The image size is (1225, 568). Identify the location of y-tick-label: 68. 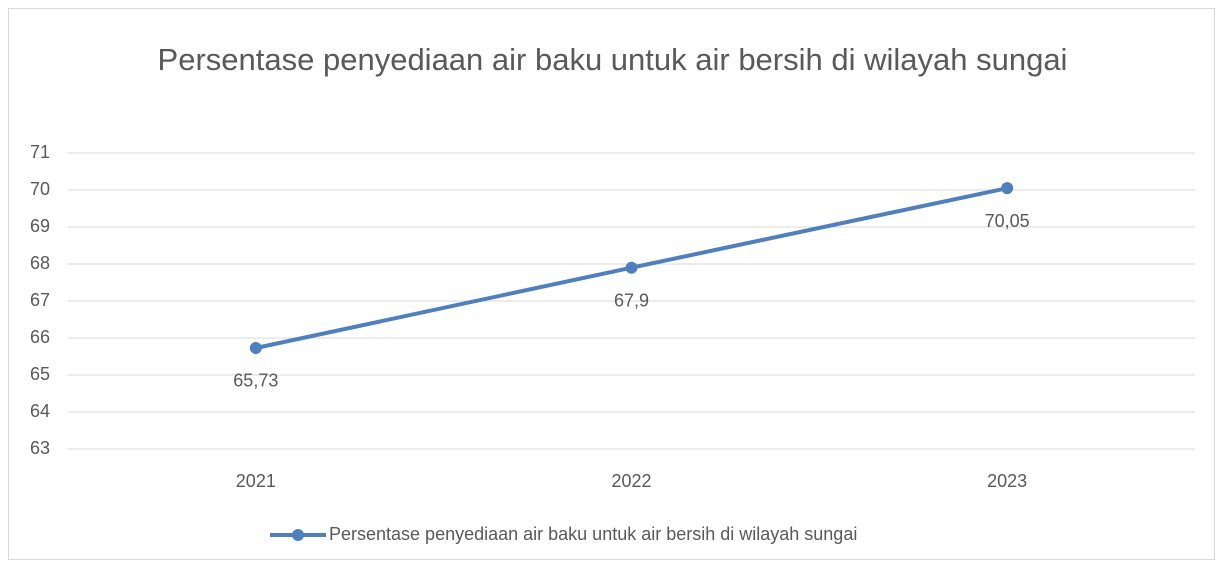
(40, 263).